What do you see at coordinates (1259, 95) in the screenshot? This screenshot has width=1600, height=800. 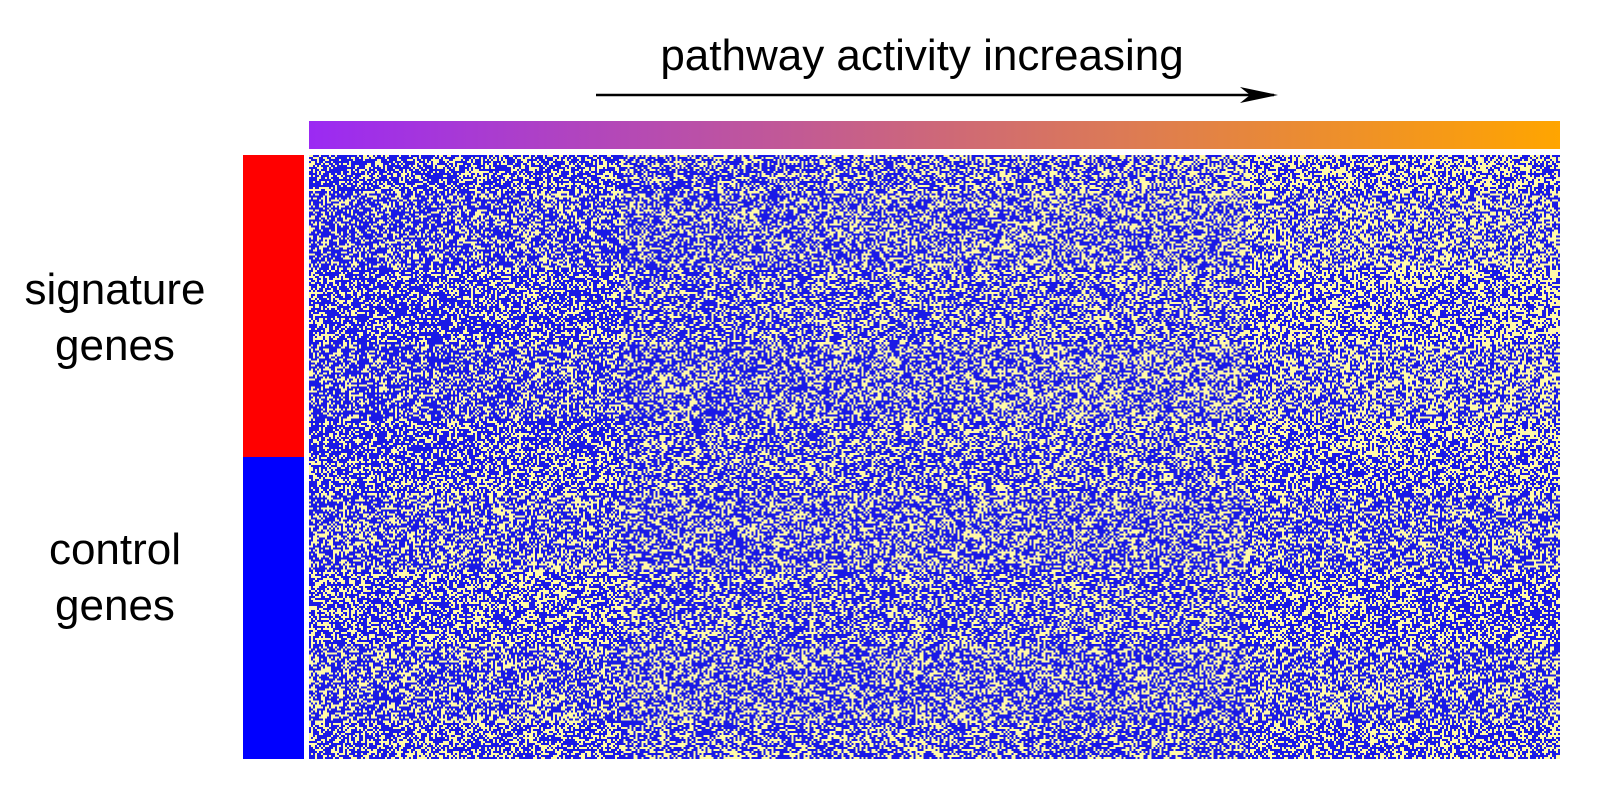 I see `activity-arrow-head` at bounding box center [1259, 95].